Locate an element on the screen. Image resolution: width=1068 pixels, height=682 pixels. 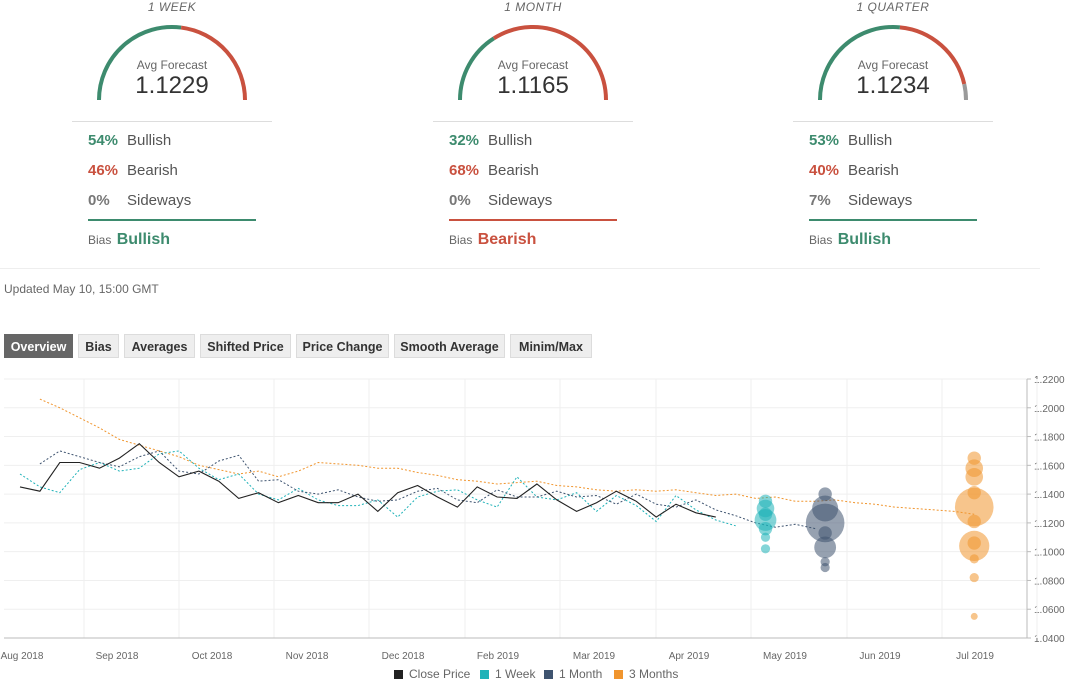
y-tick-label: 1.1400 is located at coordinates (1049, 495).